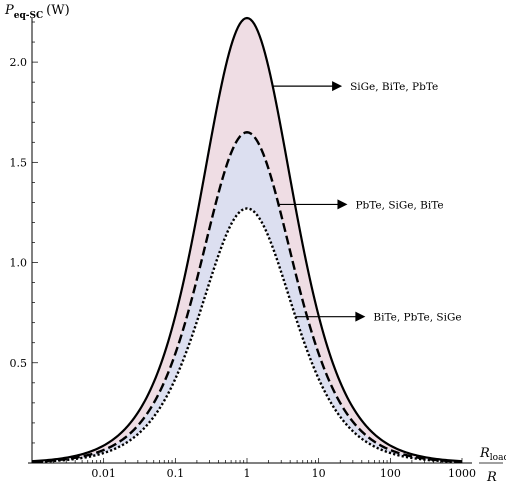 The width and height of the screenshot is (506, 490). What do you see at coordinates (491, 477) in the screenshot?
I see `svg-text: R` at bounding box center [491, 477].